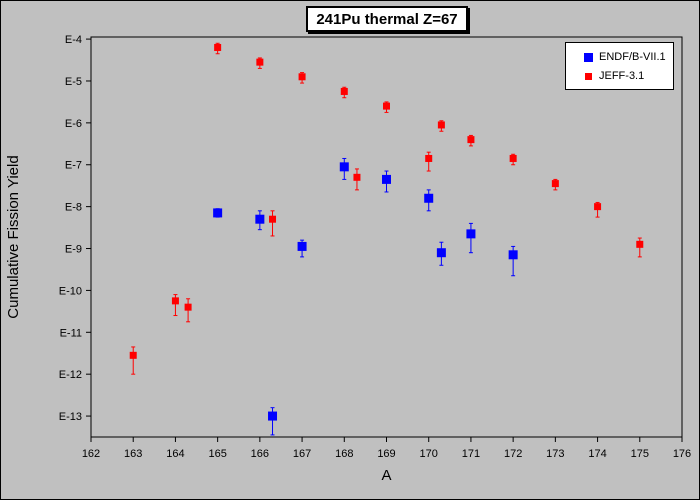  What do you see at coordinates (471, 454) in the screenshot?
I see `x-tick-label: 171` at bounding box center [471, 454].